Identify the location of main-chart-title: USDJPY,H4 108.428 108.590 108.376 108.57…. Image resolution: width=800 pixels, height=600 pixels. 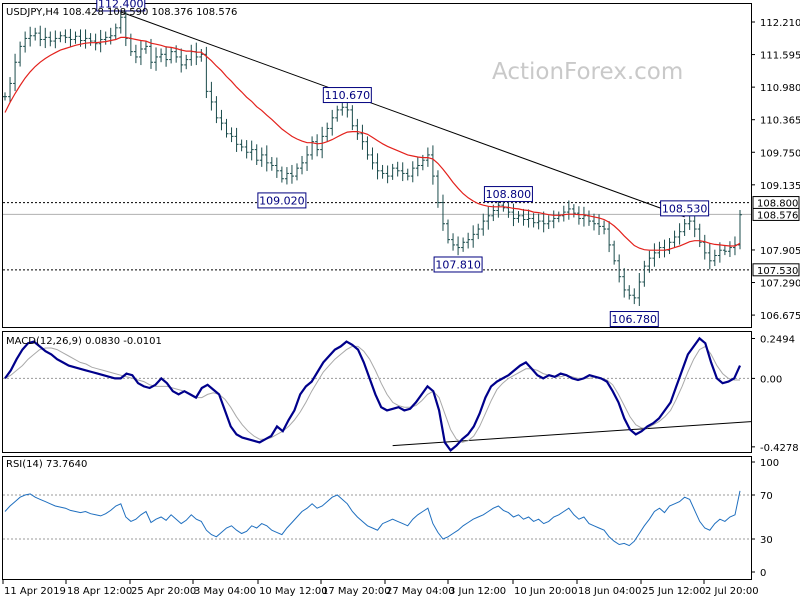
(121, 12).